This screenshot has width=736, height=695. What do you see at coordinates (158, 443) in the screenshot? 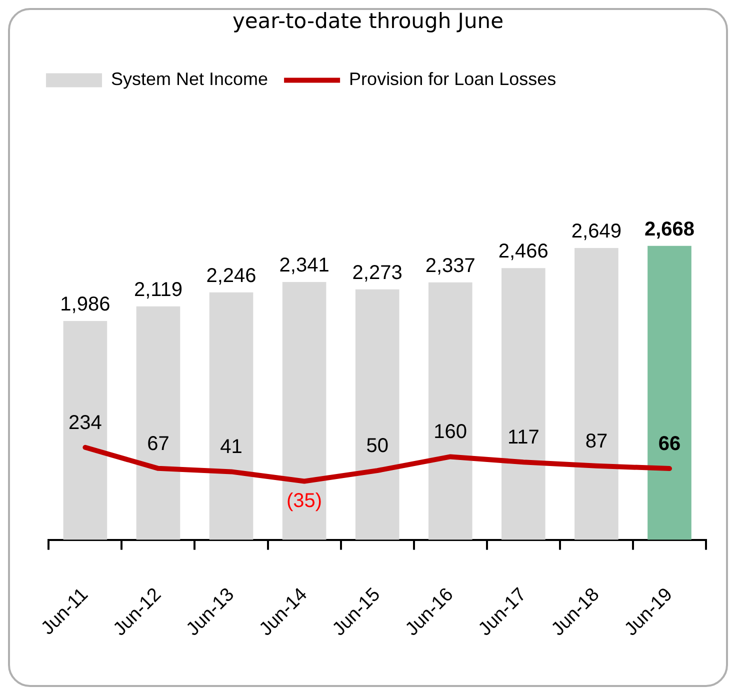
I see `data-label: 67` at bounding box center [158, 443].